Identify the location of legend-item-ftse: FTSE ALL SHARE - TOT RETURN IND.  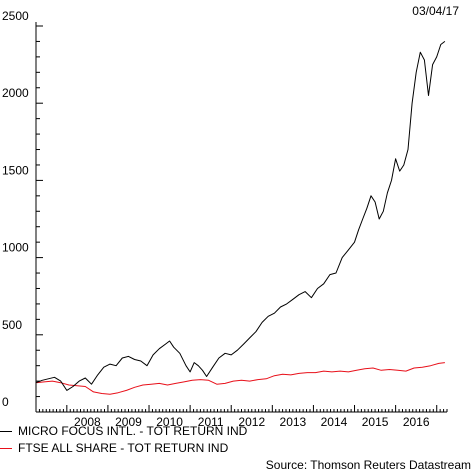
(114, 448).